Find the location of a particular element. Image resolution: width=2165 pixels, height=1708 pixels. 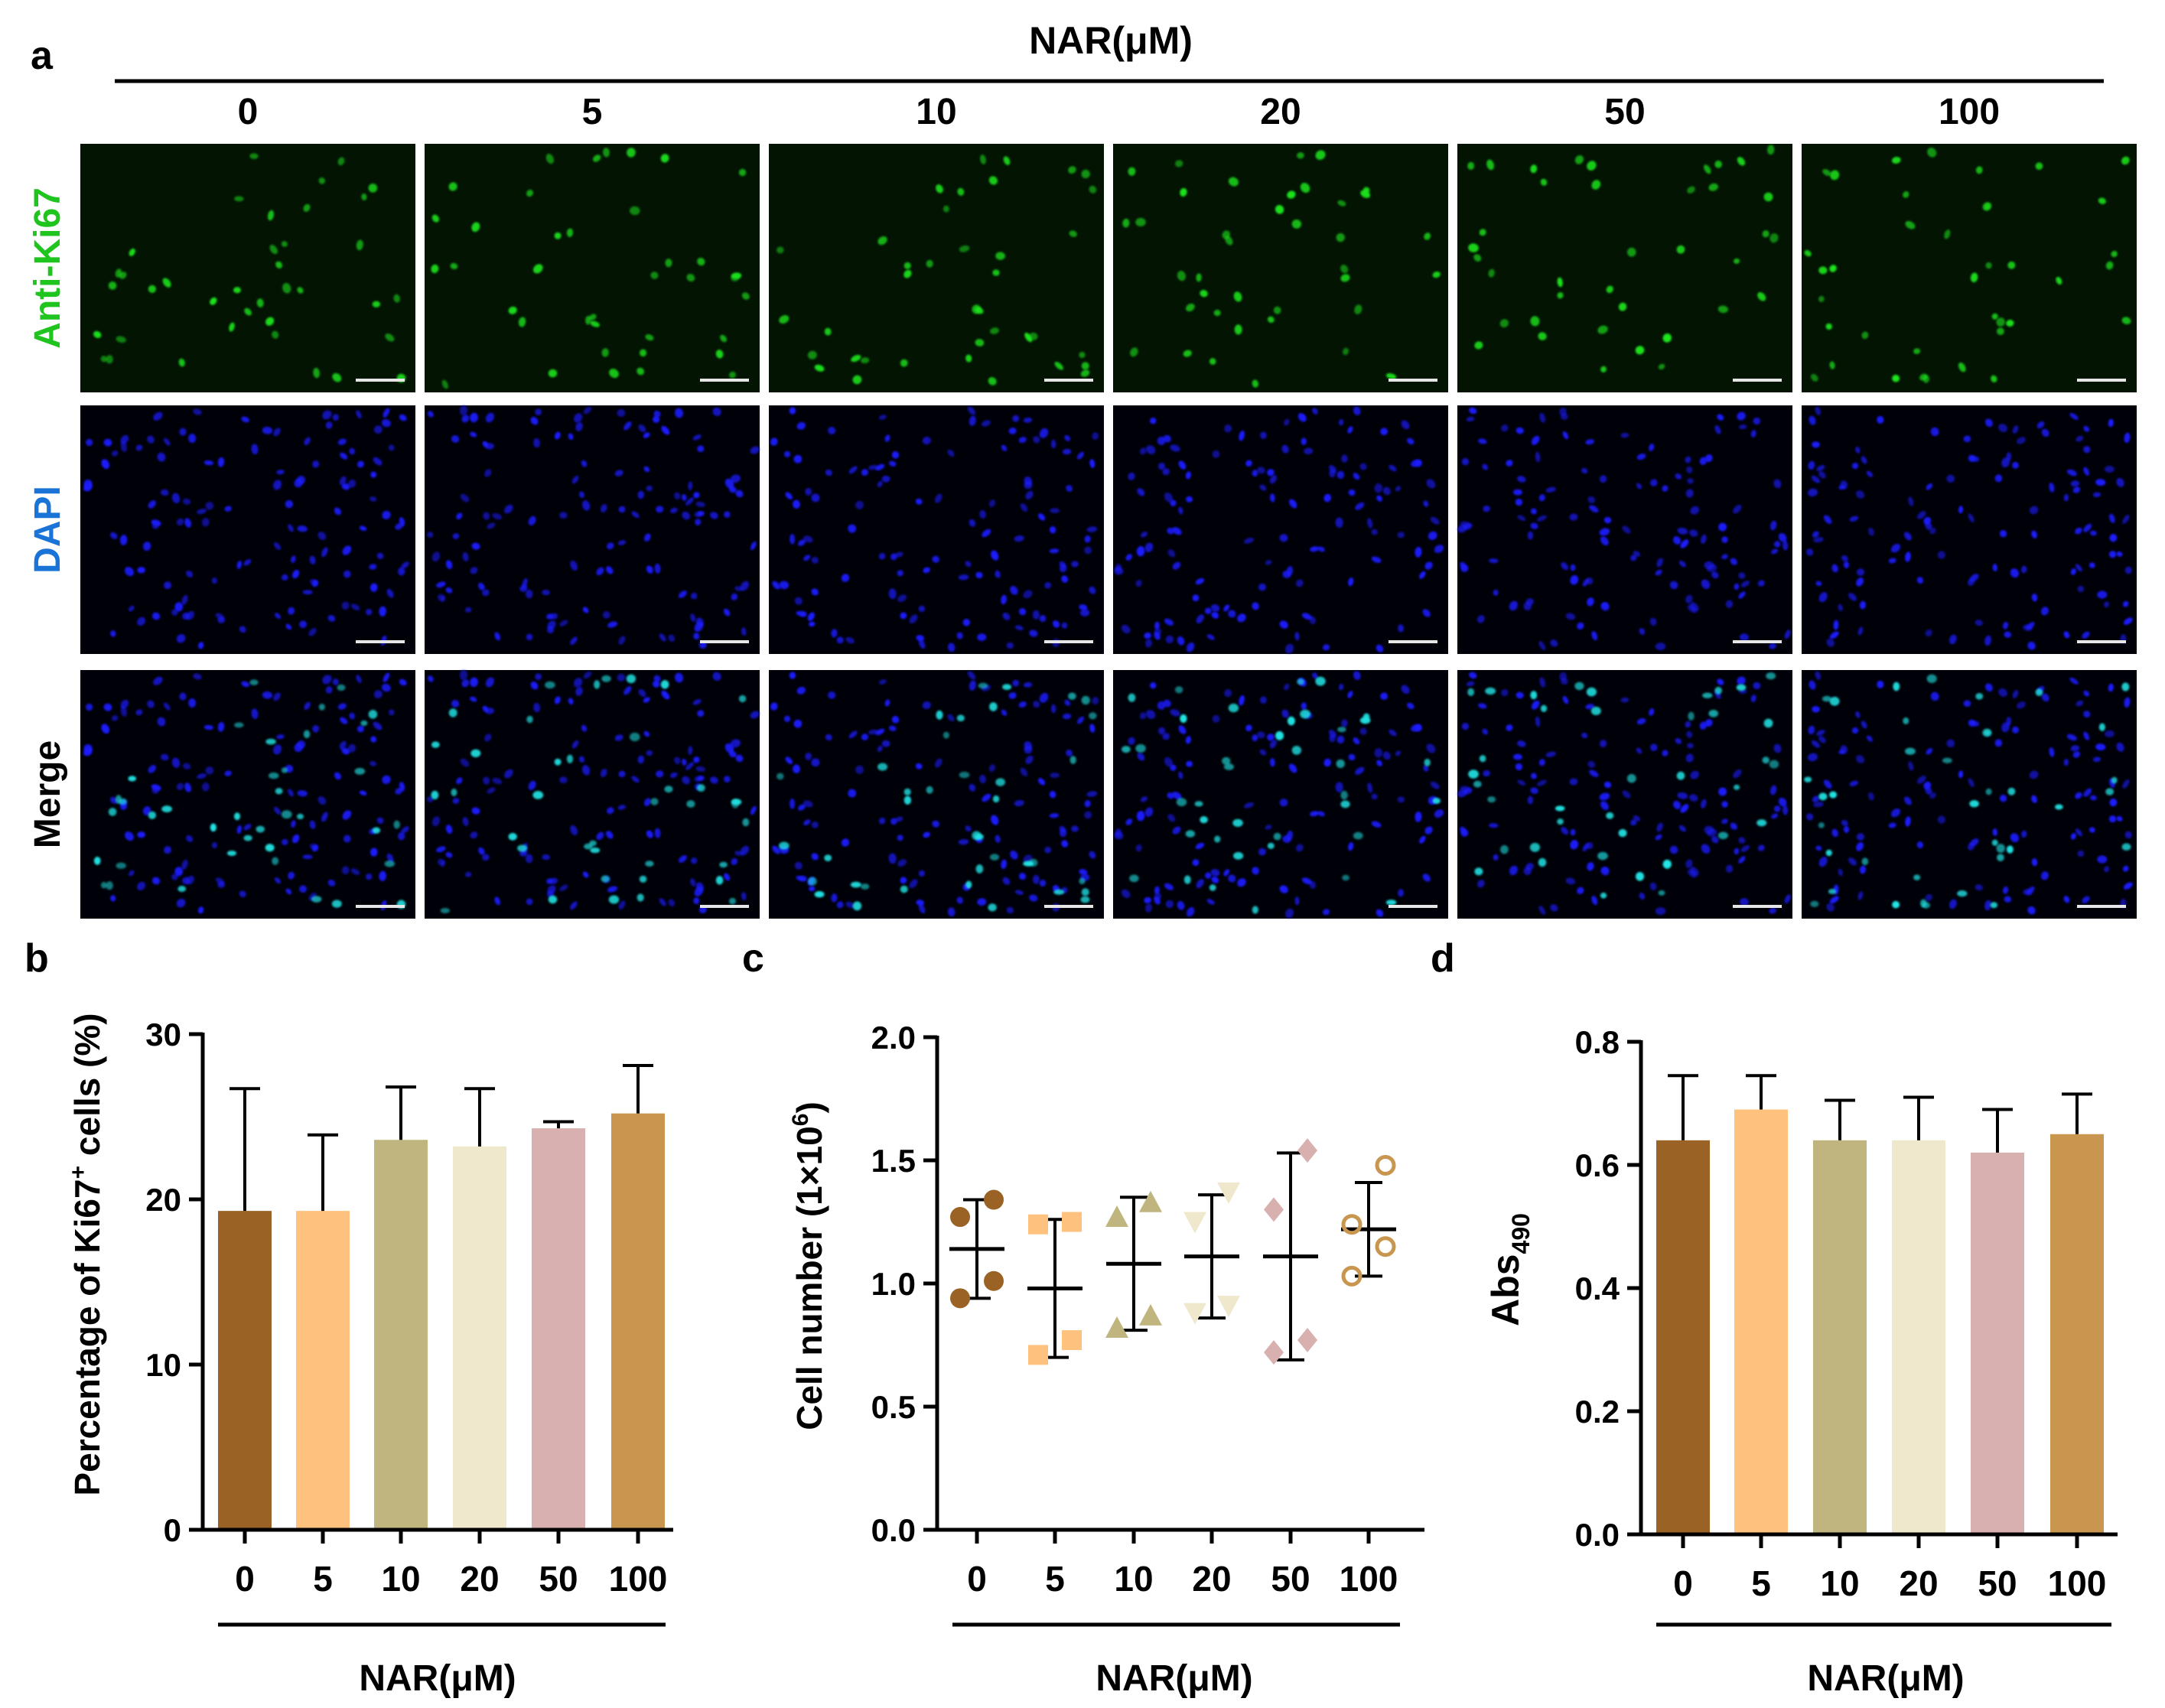

panel-label-b: b is located at coordinates (36, 958).